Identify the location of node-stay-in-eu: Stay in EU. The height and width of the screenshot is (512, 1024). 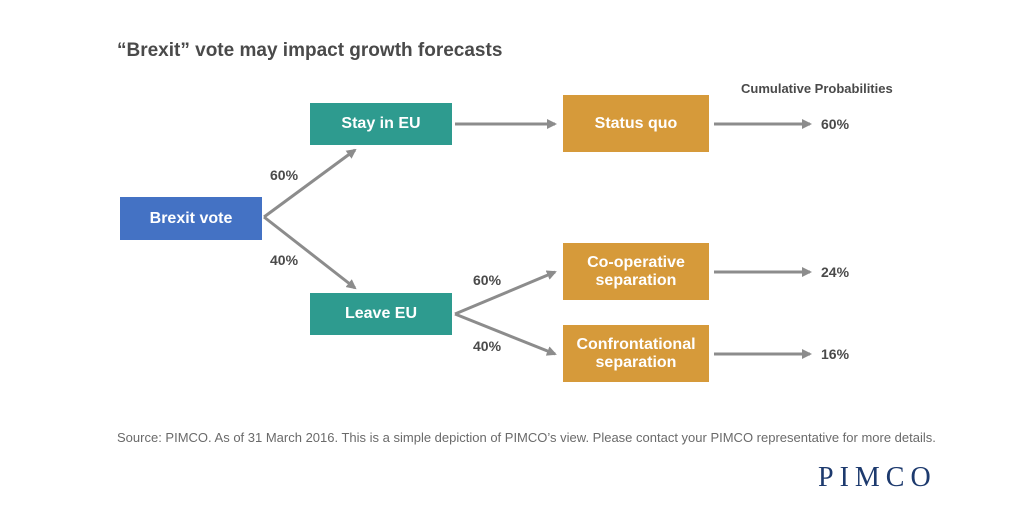
(381, 124).